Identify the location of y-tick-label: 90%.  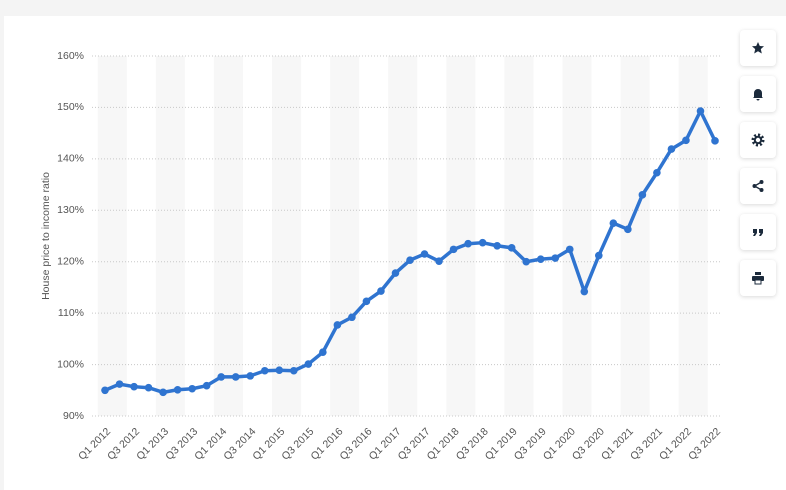
(73, 416).